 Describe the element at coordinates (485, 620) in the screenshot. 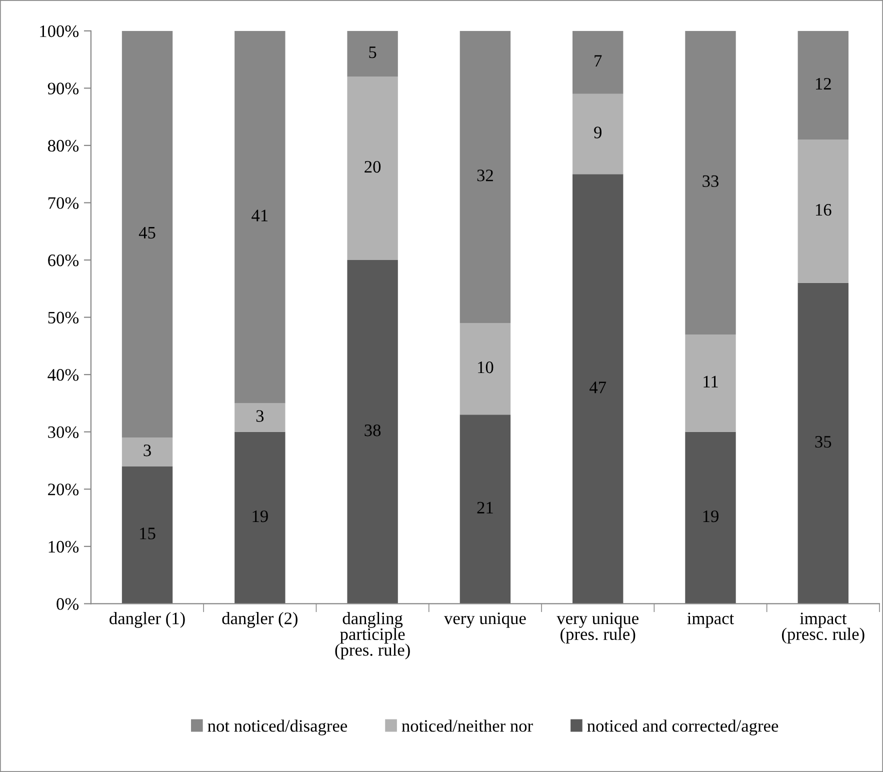

I see `x-tick-label: very unique` at that location.